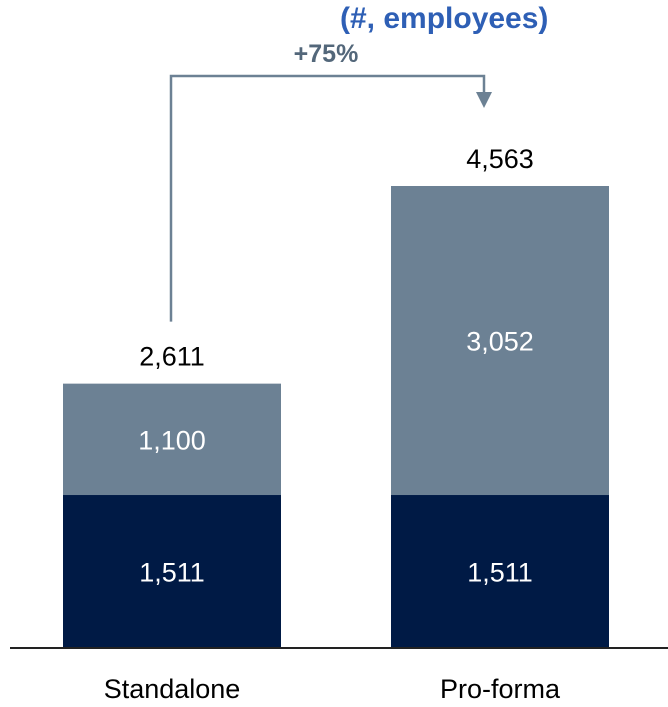  Describe the element at coordinates (500, 689) in the screenshot. I see `category-label: Pro-forma` at that location.